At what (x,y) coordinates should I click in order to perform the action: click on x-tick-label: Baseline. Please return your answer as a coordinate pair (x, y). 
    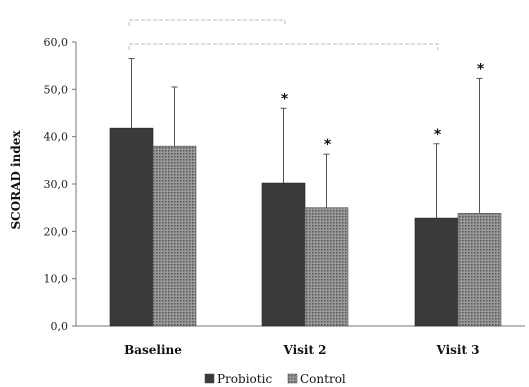
    Looking at the image, I should click on (153, 350).